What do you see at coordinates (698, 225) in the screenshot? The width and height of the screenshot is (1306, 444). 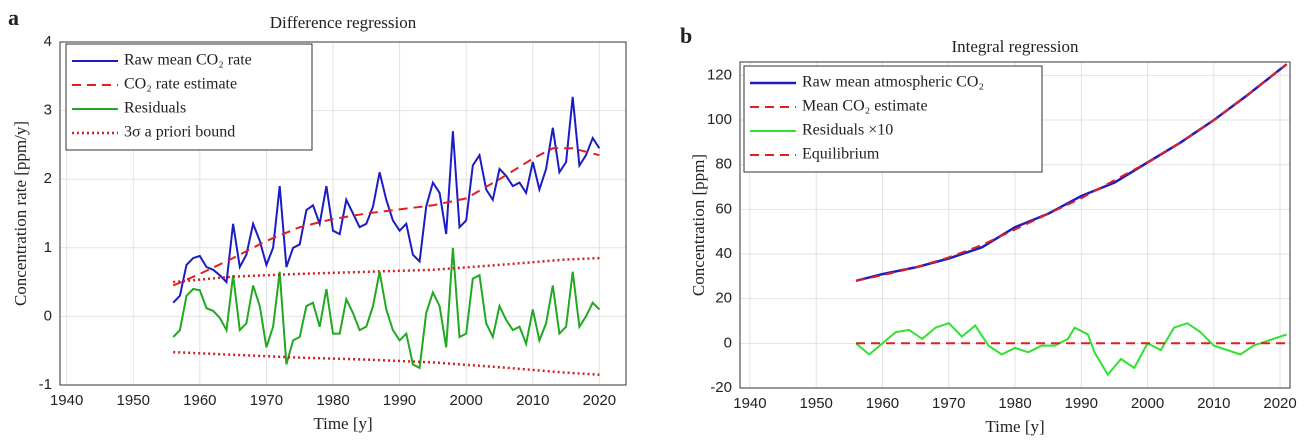 I see `y-axis-label: Concentration [ppm]` at bounding box center [698, 225].